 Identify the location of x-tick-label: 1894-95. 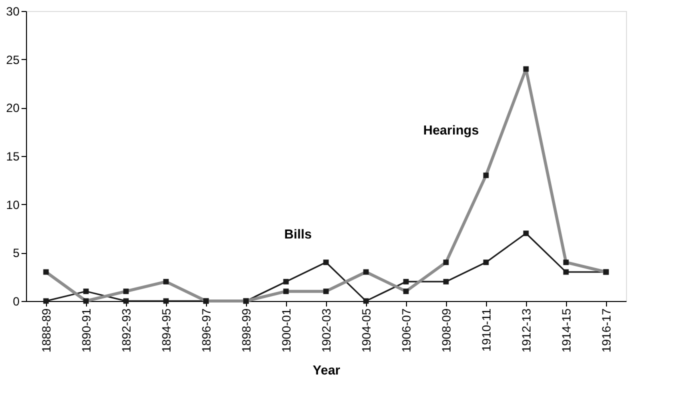
(167, 330).